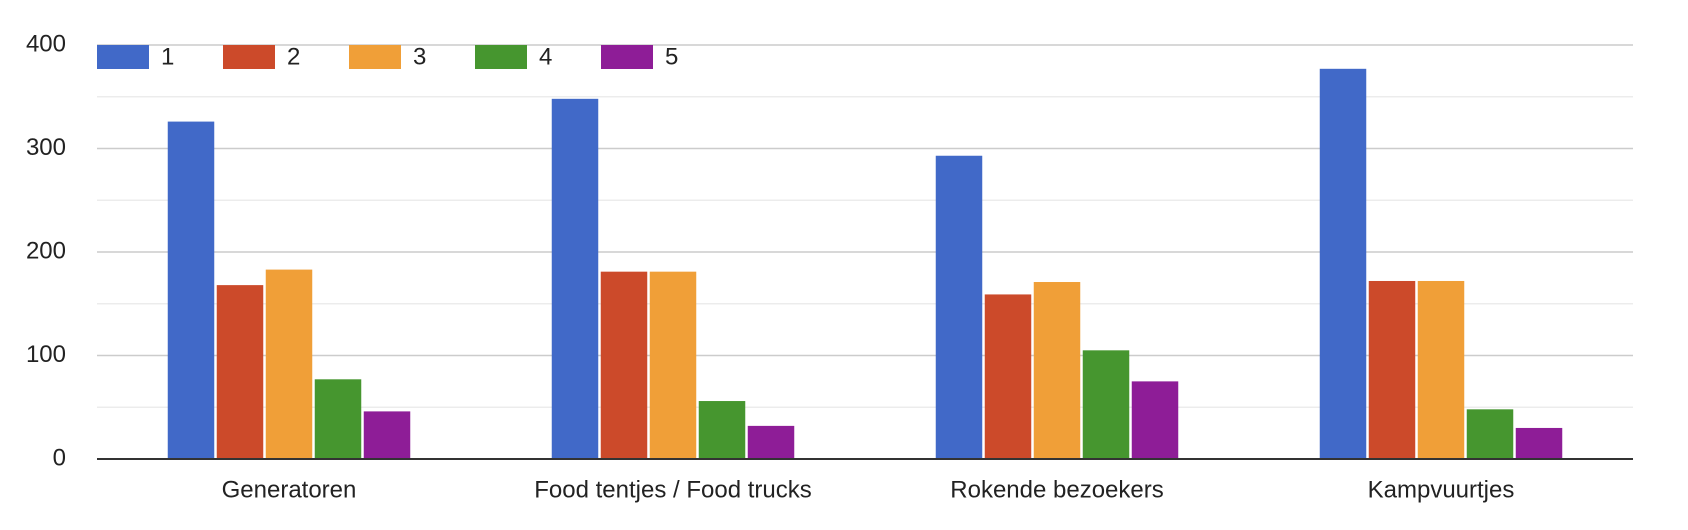 Image resolution: width=1688 pixels, height=530 pixels. What do you see at coordinates (167, 56) in the screenshot?
I see `legend-label: 1` at bounding box center [167, 56].